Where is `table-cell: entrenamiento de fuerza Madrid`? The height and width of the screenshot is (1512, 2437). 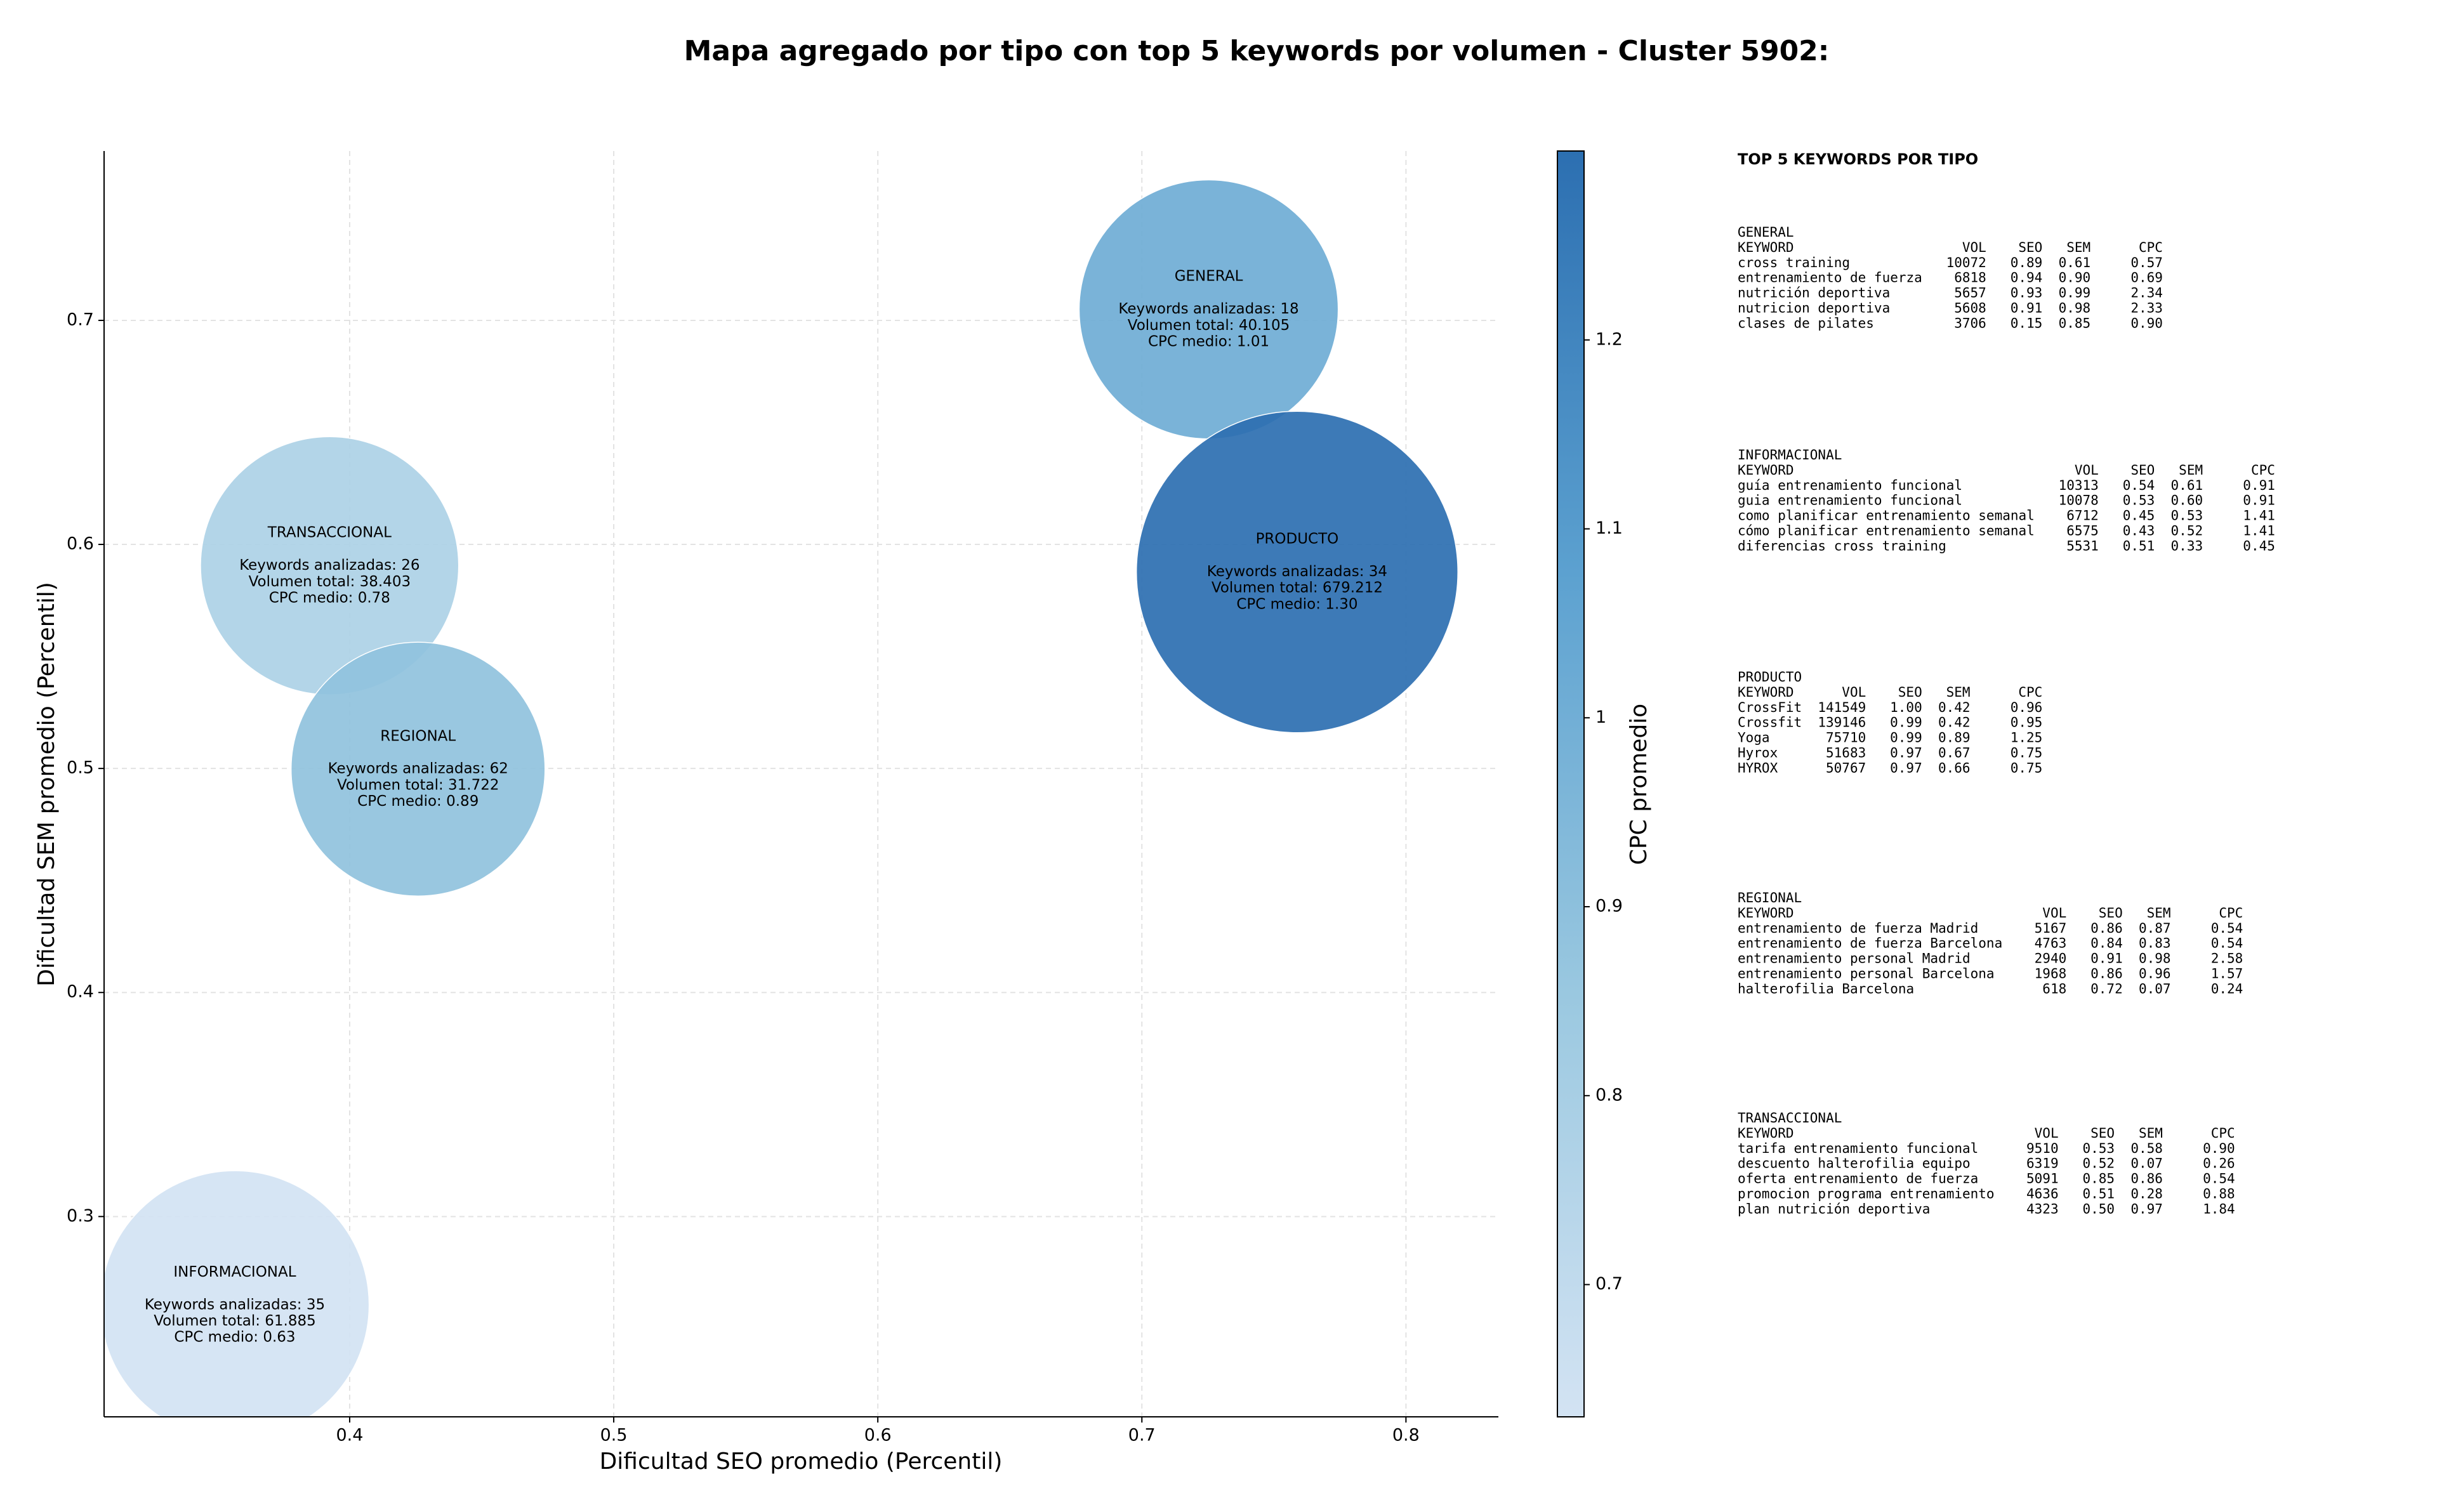 table-cell: entrenamiento de fuerza Madrid is located at coordinates (1858, 929).